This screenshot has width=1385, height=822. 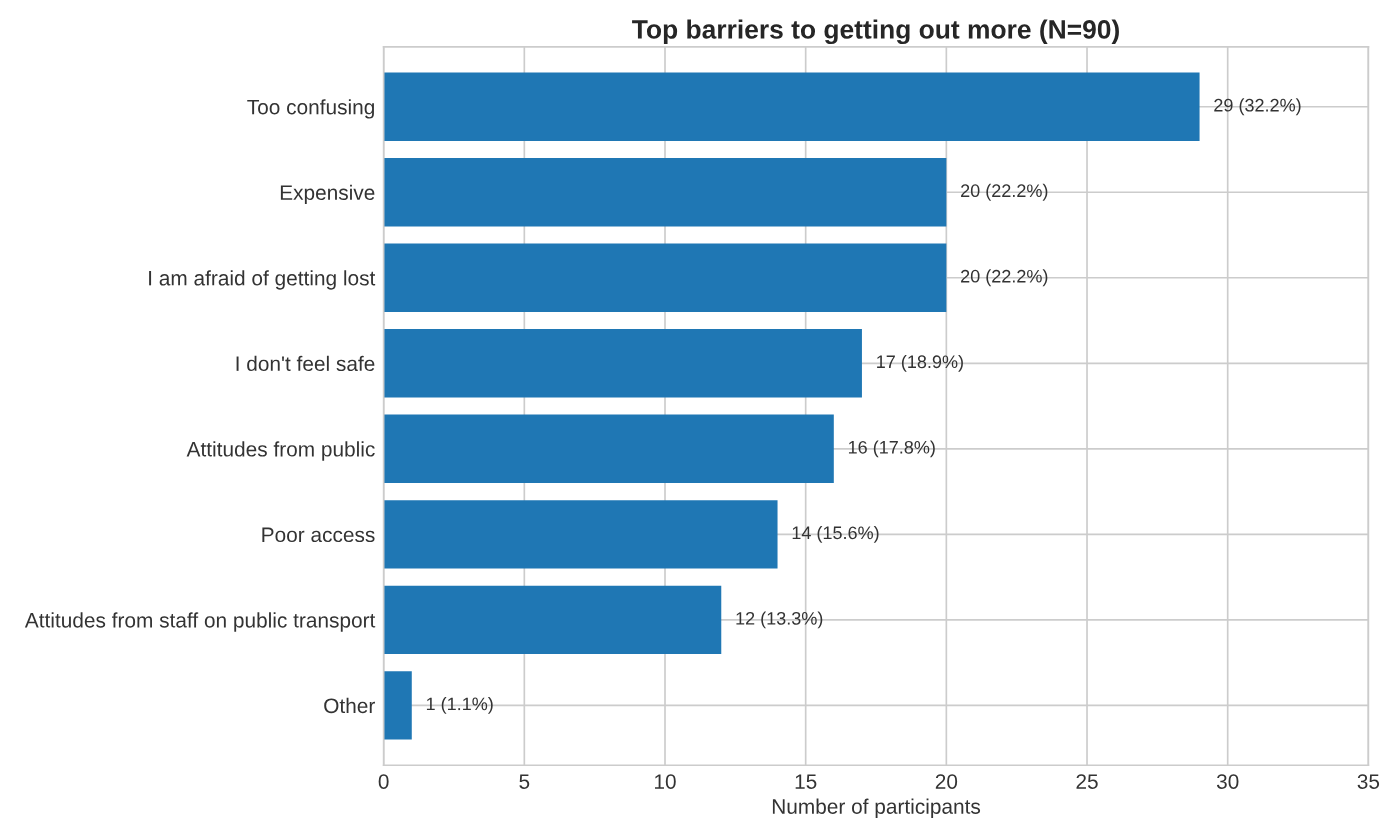 I want to click on x-tick-label: 30, so click(x=1227, y=781).